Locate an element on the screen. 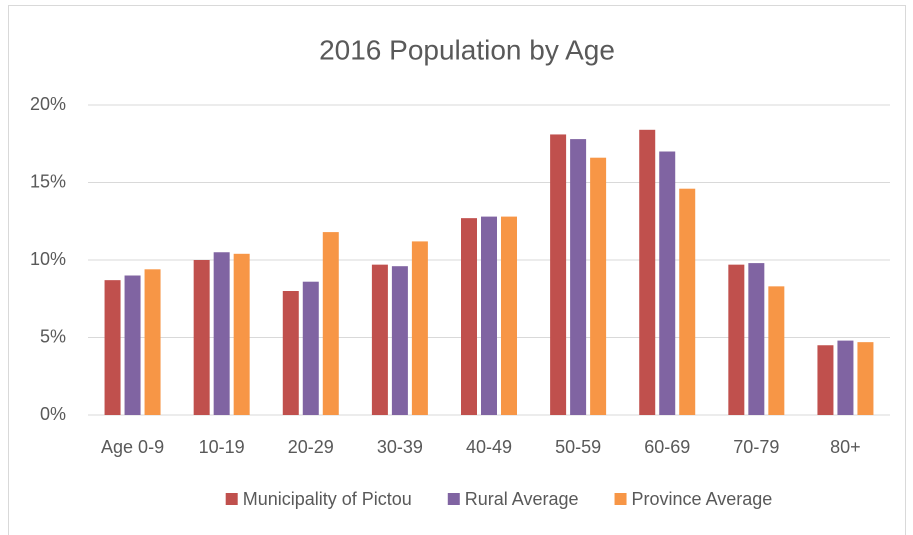 The width and height of the screenshot is (913, 535). legend-label: Municipality of Pictou is located at coordinates (327, 499).